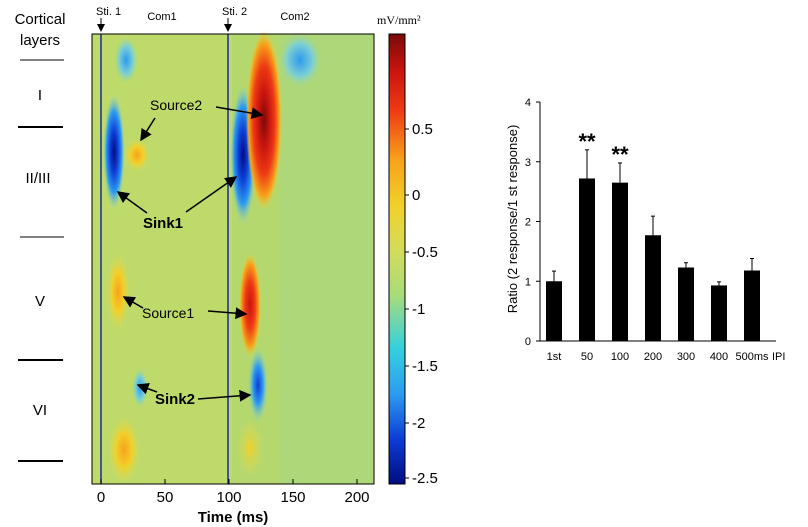 This screenshot has height=527, width=808. Describe the element at coordinates (528, 223) in the screenshot. I see `bar-y-tick-label: 2` at that location.